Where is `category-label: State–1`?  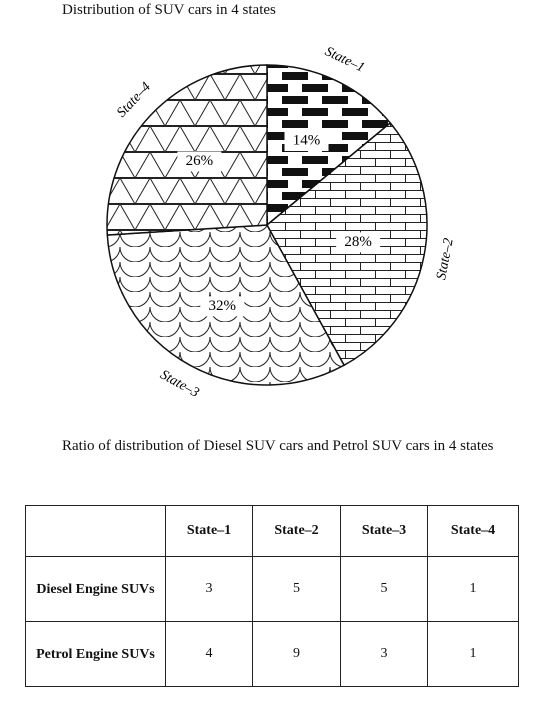
category-label: State–1 is located at coordinates (344, 59).